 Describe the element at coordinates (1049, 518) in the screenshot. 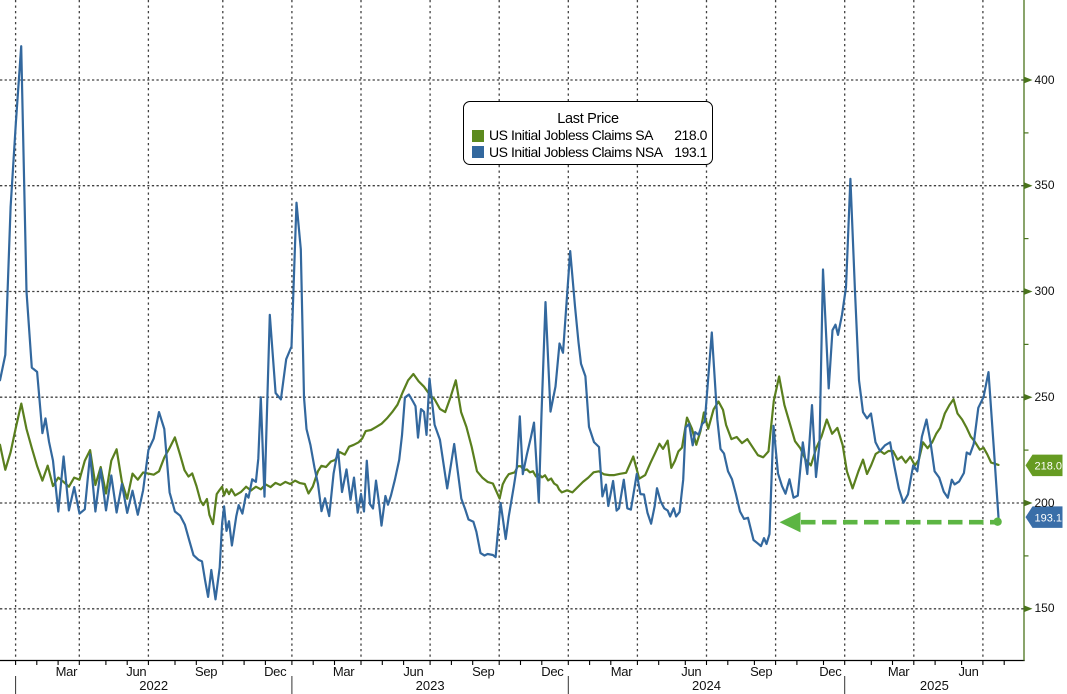

I see `svg-text: 193.1` at that location.